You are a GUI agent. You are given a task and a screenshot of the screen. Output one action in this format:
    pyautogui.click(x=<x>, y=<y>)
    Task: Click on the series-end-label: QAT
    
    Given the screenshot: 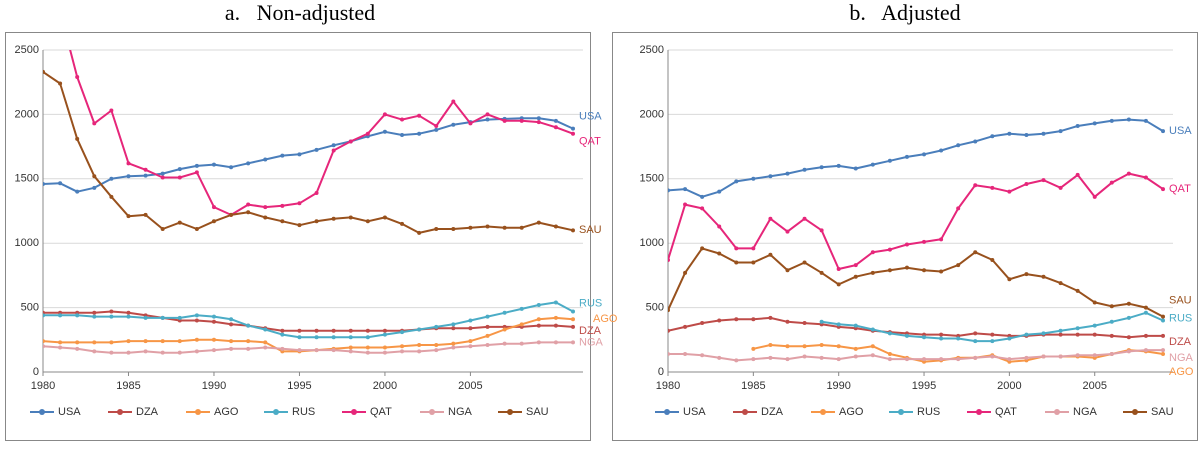 What is the action you would take?
    pyautogui.click(x=590, y=142)
    